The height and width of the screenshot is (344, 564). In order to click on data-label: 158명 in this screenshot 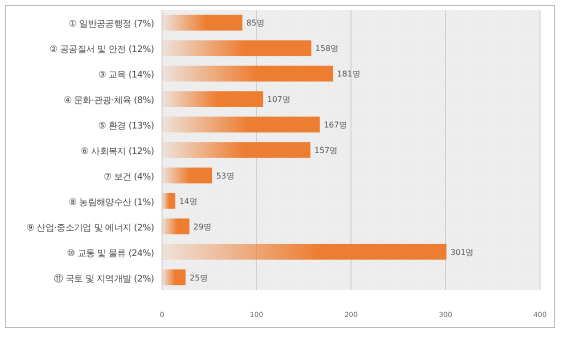, I will do `click(327, 49)`.